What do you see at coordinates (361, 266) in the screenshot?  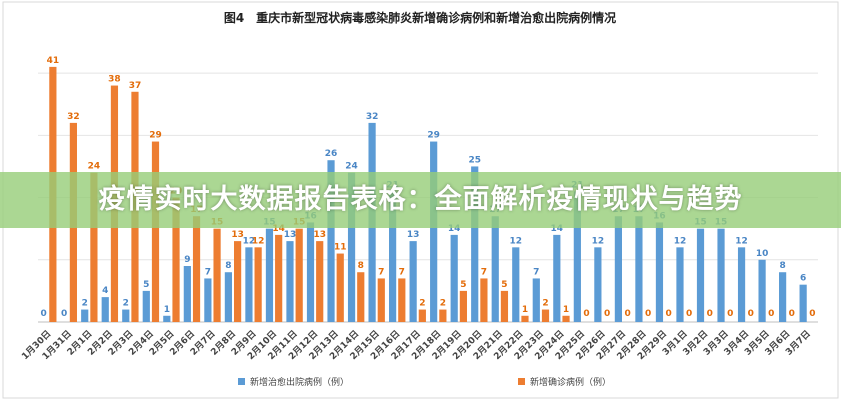 I see `data-label-confirmed: 8` at bounding box center [361, 266].